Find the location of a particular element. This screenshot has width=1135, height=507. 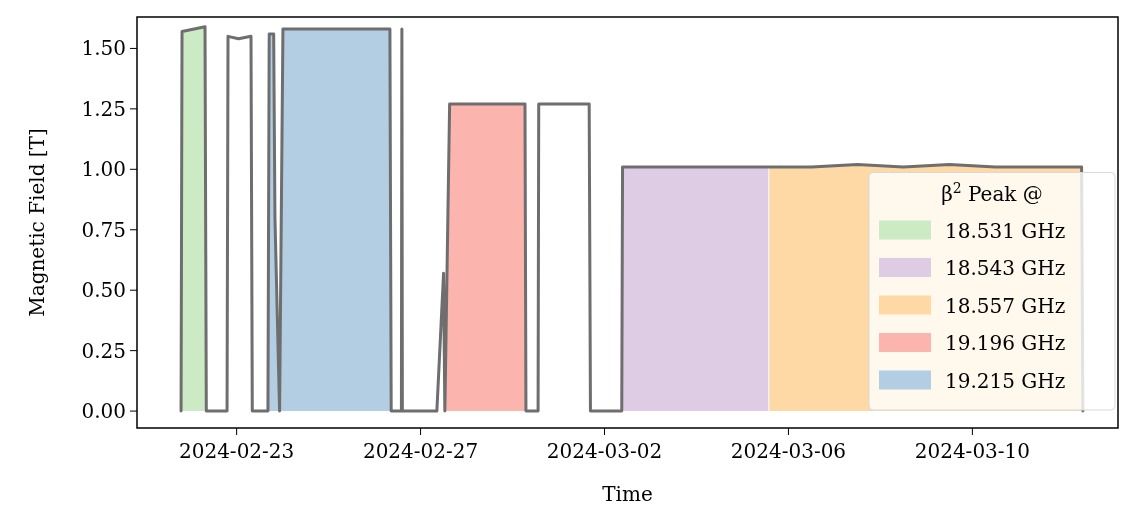

x-tick-label: 2024-02-23 is located at coordinates (236, 451).